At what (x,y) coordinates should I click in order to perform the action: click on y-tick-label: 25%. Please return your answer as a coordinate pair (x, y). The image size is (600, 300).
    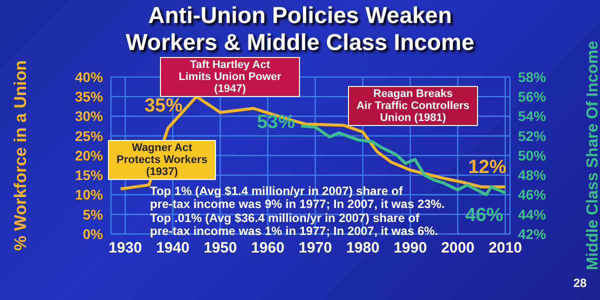
    Looking at the image, I should click on (89, 136).